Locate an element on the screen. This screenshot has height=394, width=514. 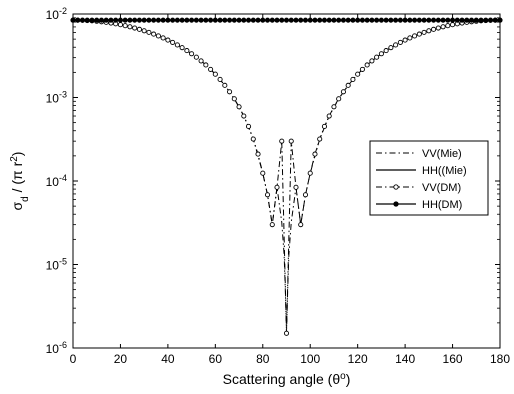
x-tick-label: 140 is located at coordinates (405, 359).